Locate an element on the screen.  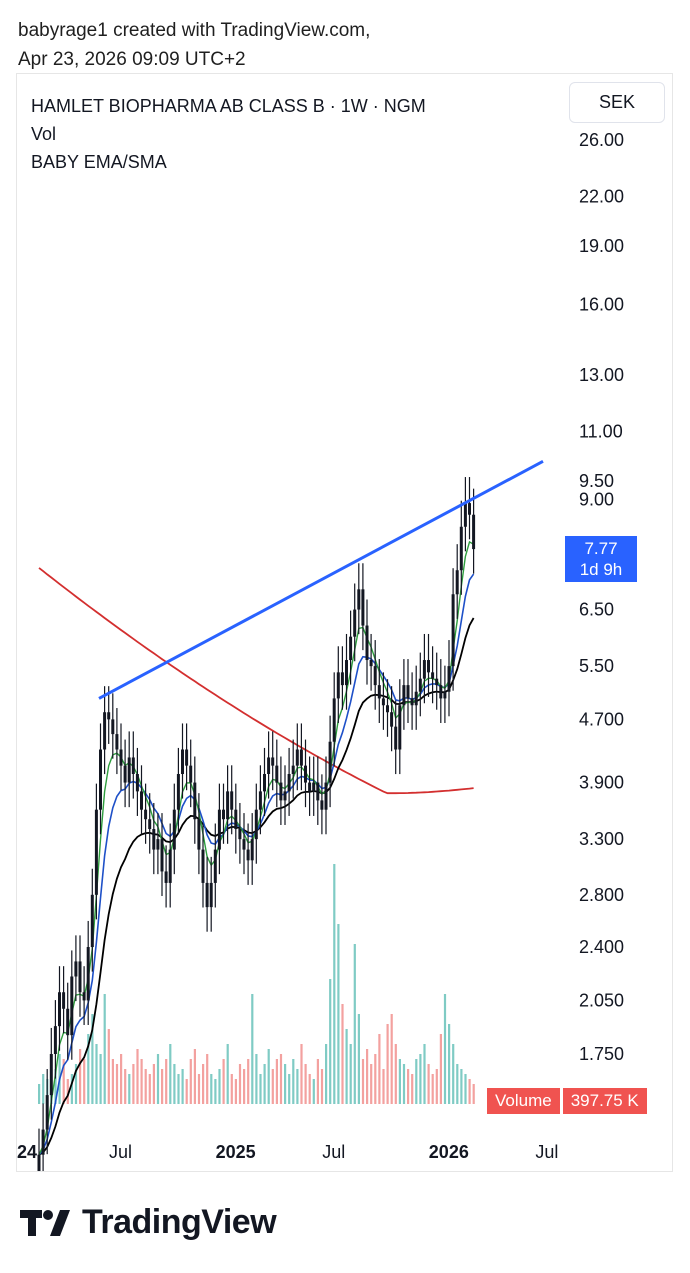
currency-button: SEK is located at coordinates (617, 102).